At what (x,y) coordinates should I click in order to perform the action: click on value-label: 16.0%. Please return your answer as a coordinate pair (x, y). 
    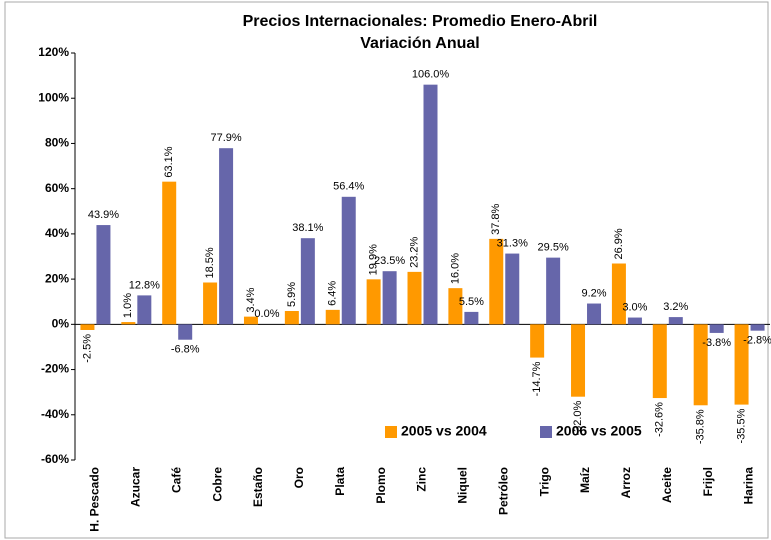
    Looking at the image, I should click on (455, 268).